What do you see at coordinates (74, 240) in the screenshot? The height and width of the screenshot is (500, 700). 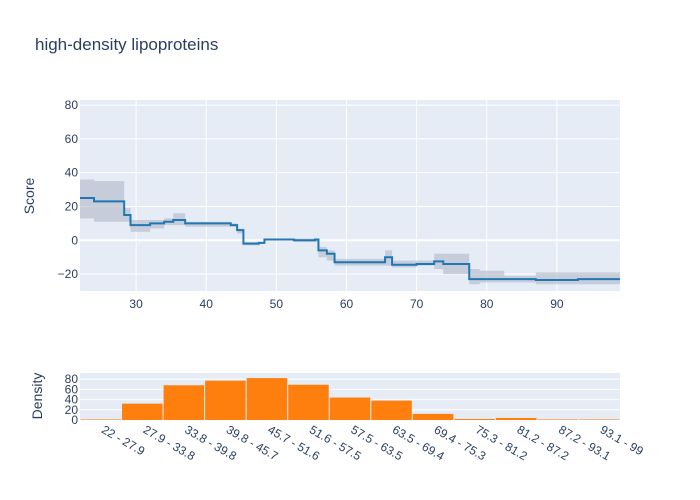 I see `score-y-tick-label: 0` at bounding box center [74, 240].